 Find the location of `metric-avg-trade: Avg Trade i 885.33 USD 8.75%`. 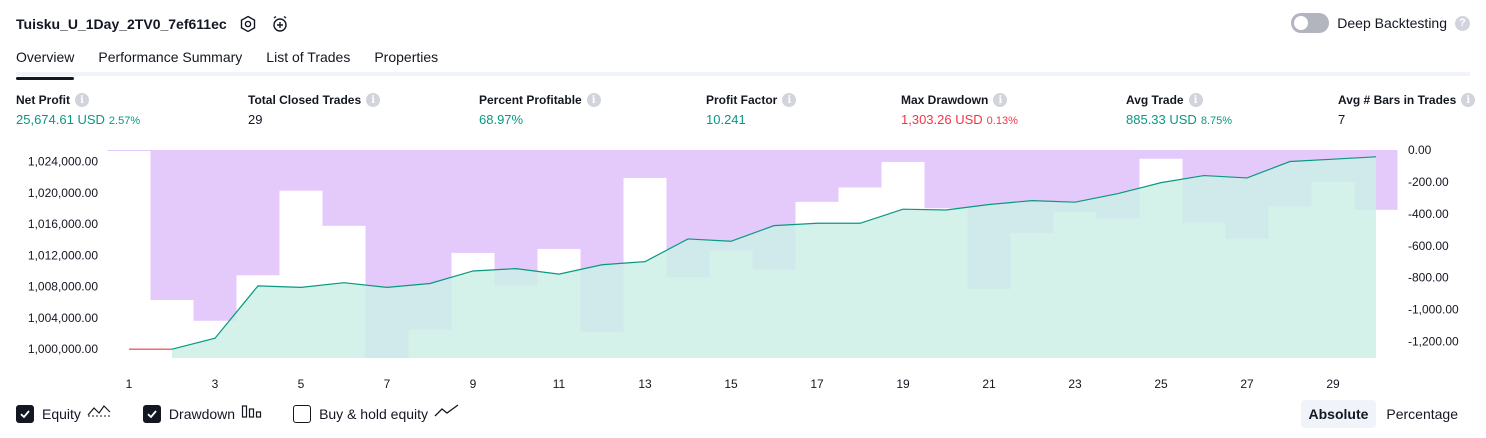

metric-avg-trade: Avg Trade i 885.33 USD 8.75% is located at coordinates (1179, 110).